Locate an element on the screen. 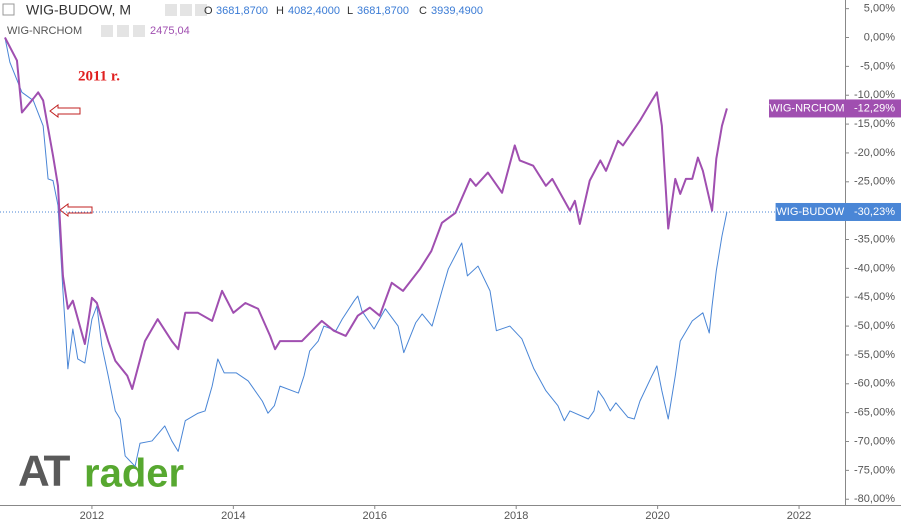 This screenshot has height=525, width=901. low: 3681,8700 is located at coordinates (383, 11).